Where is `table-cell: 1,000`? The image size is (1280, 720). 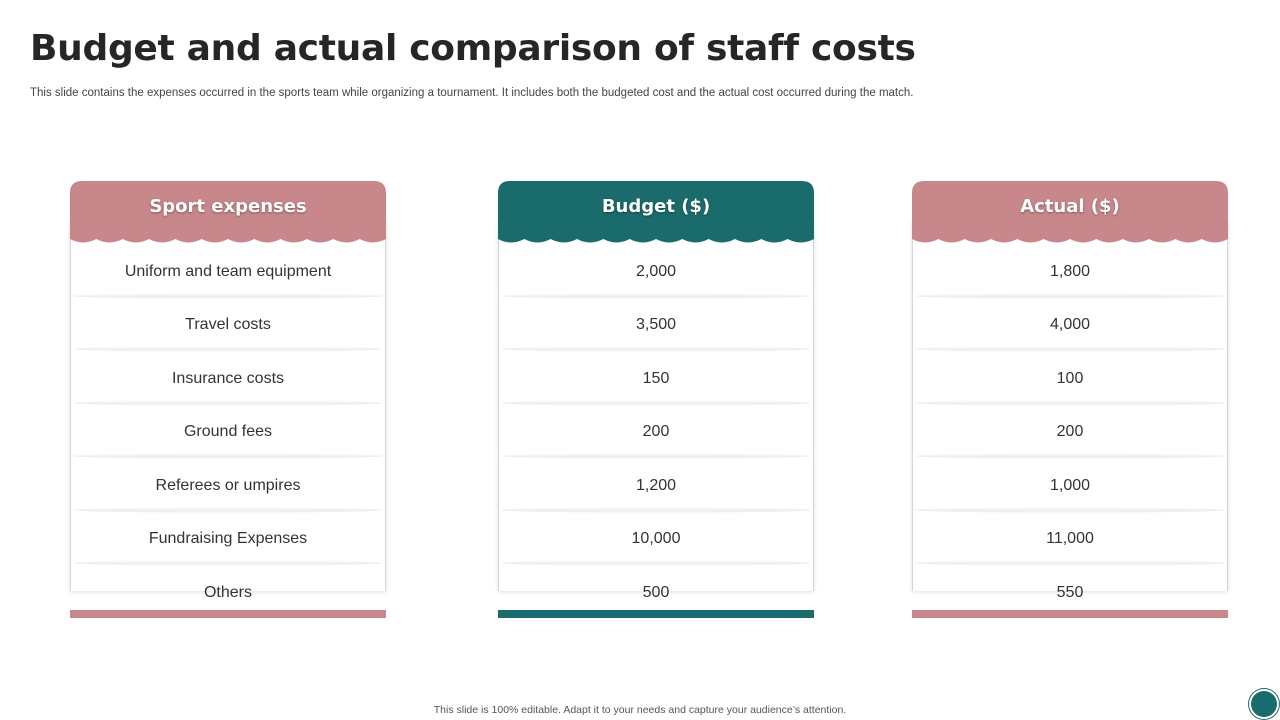
table-cell: 1,000 is located at coordinates (1070, 486).